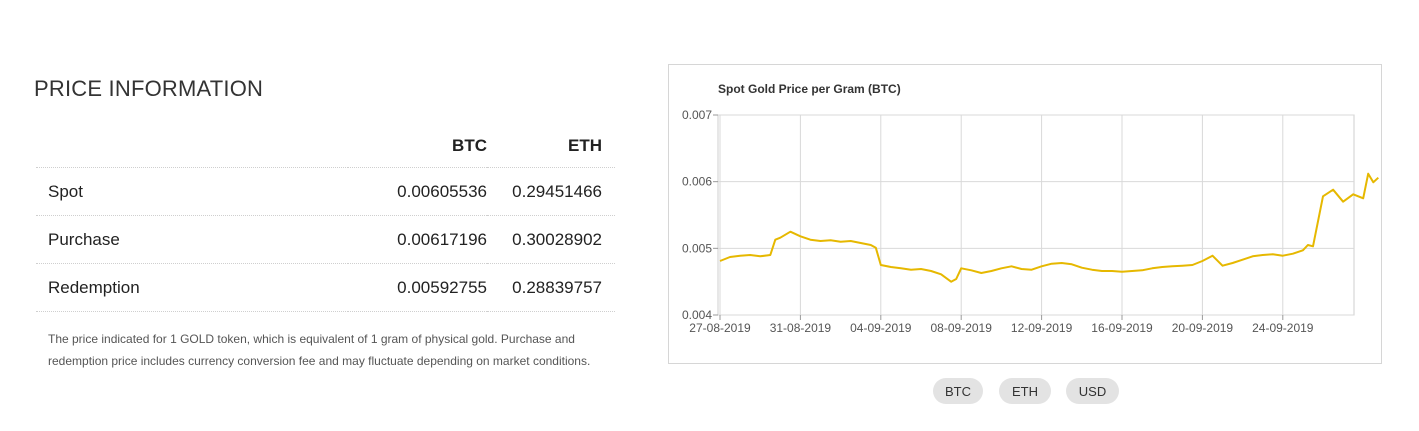  I want to click on section-title: PRICE INFORMATION, so click(149, 88).